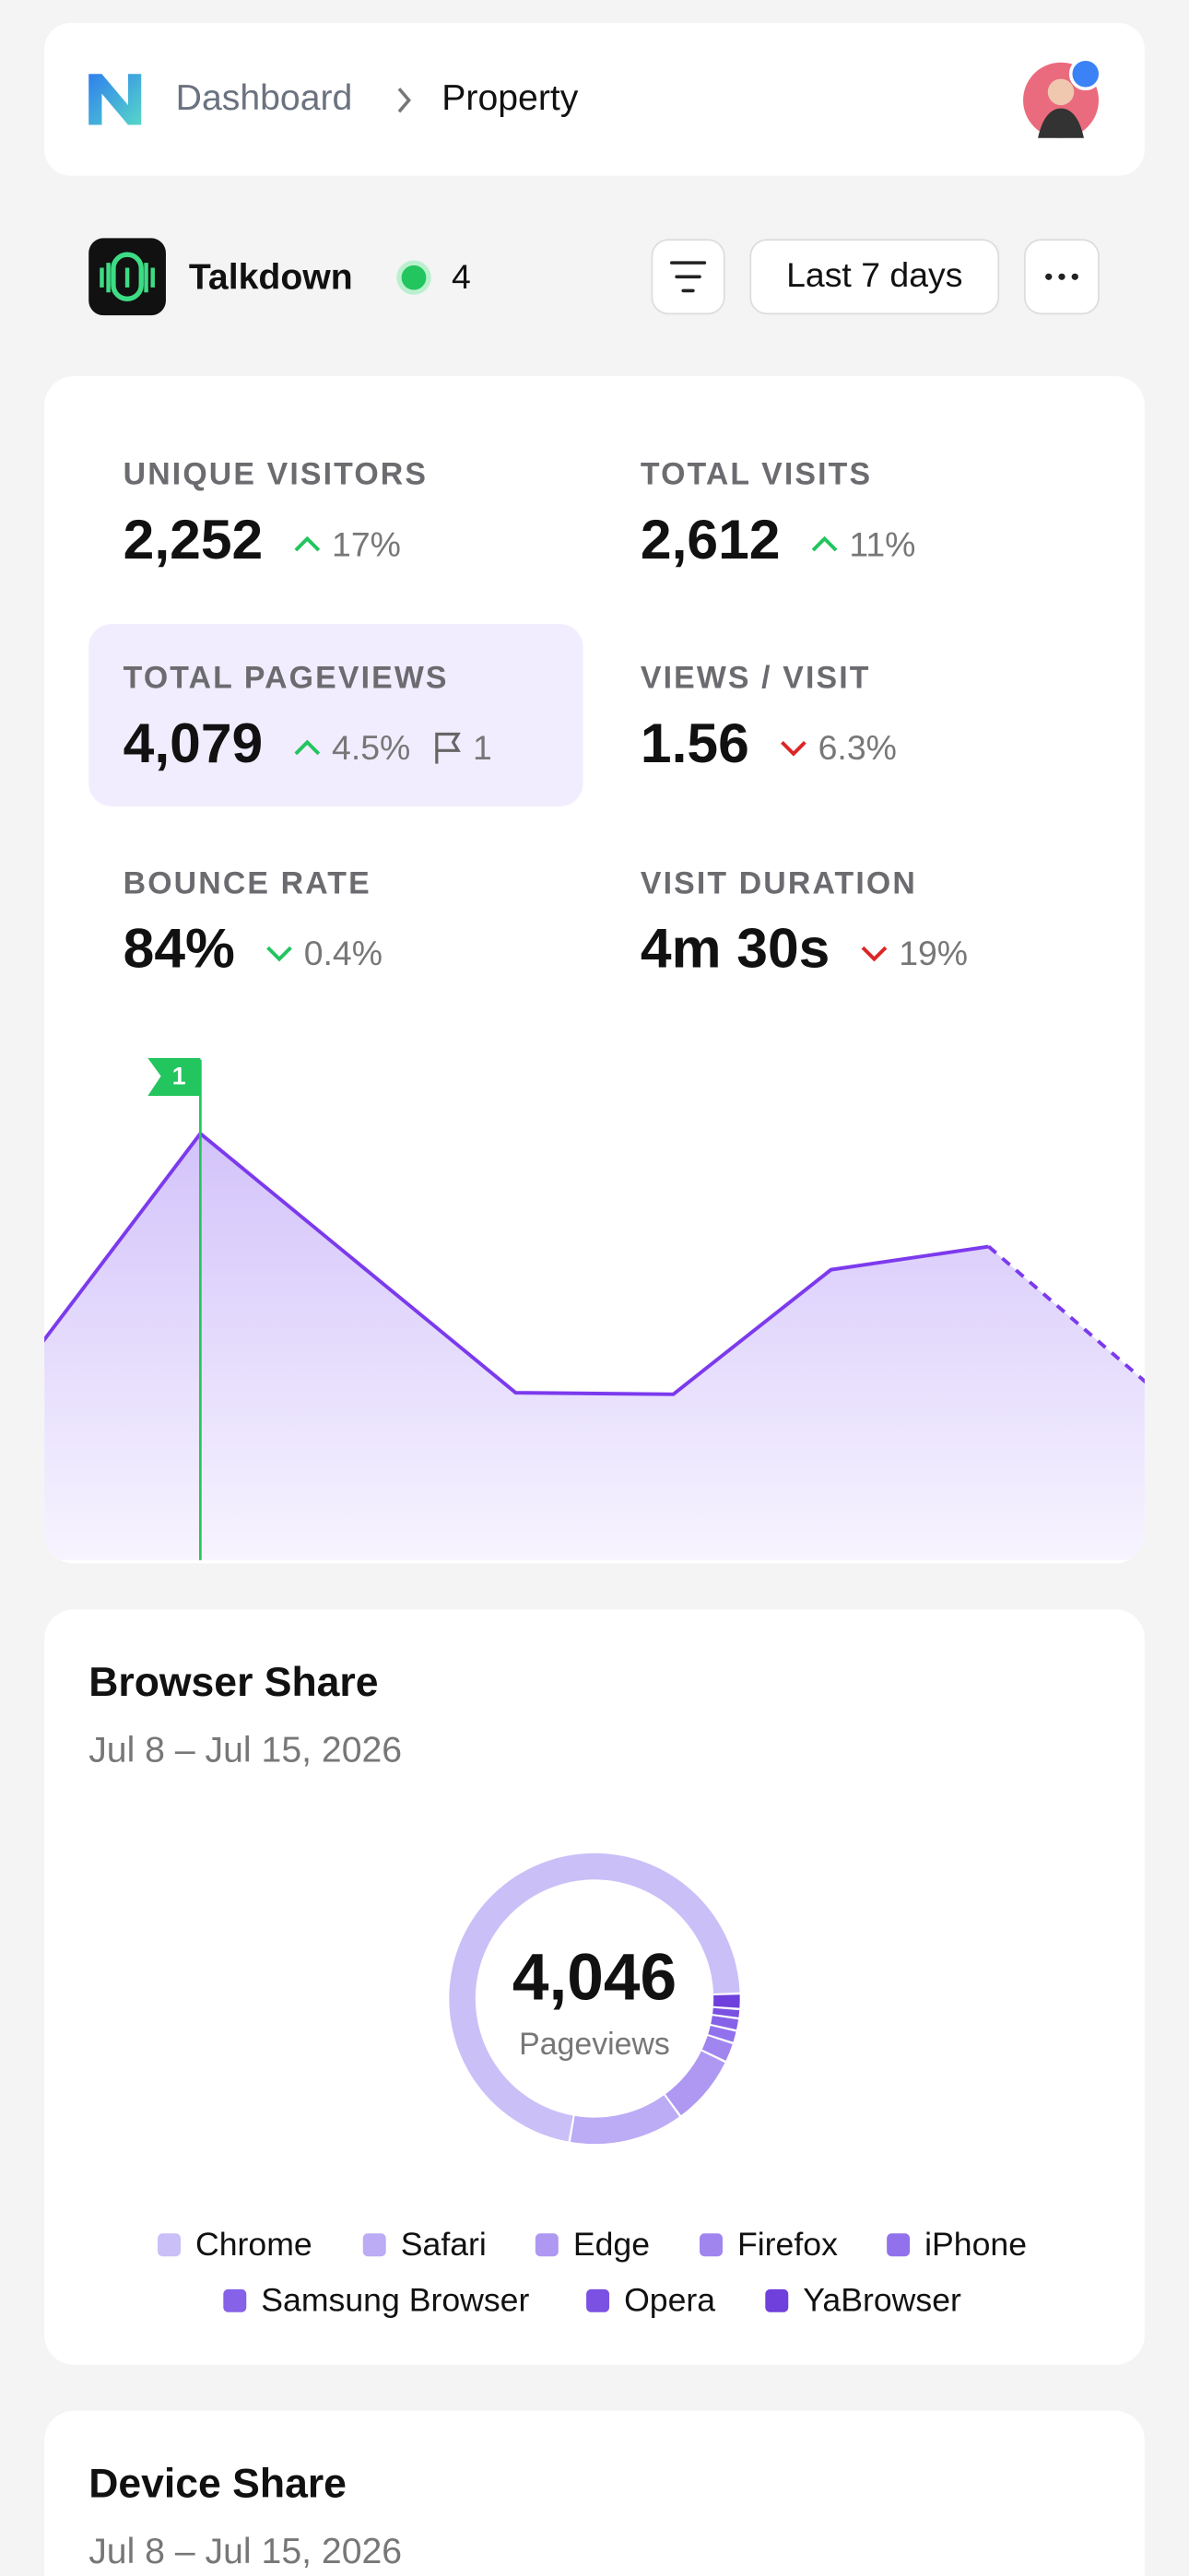  Describe the element at coordinates (934, 953) in the screenshot. I see `stat-change: 19%` at that location.